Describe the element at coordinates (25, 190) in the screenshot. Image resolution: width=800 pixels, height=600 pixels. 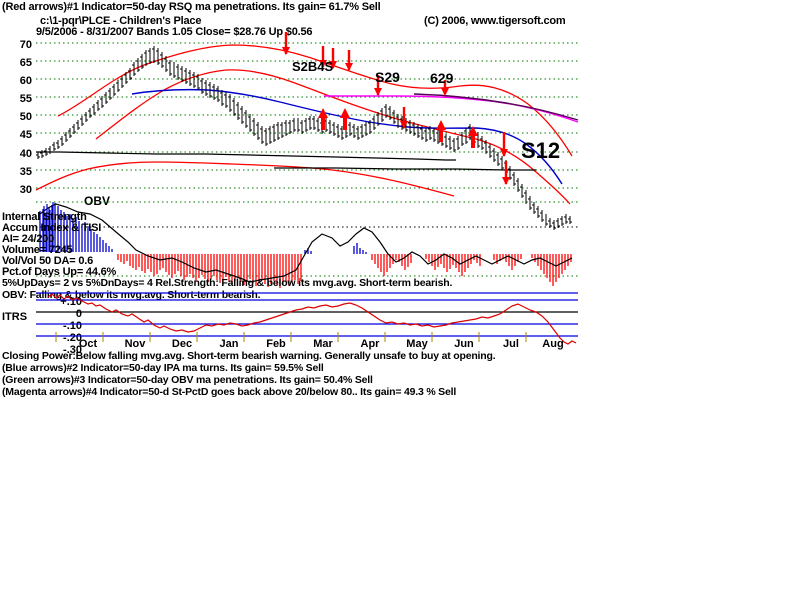
I see `price-ytick-30: 30` at that location.